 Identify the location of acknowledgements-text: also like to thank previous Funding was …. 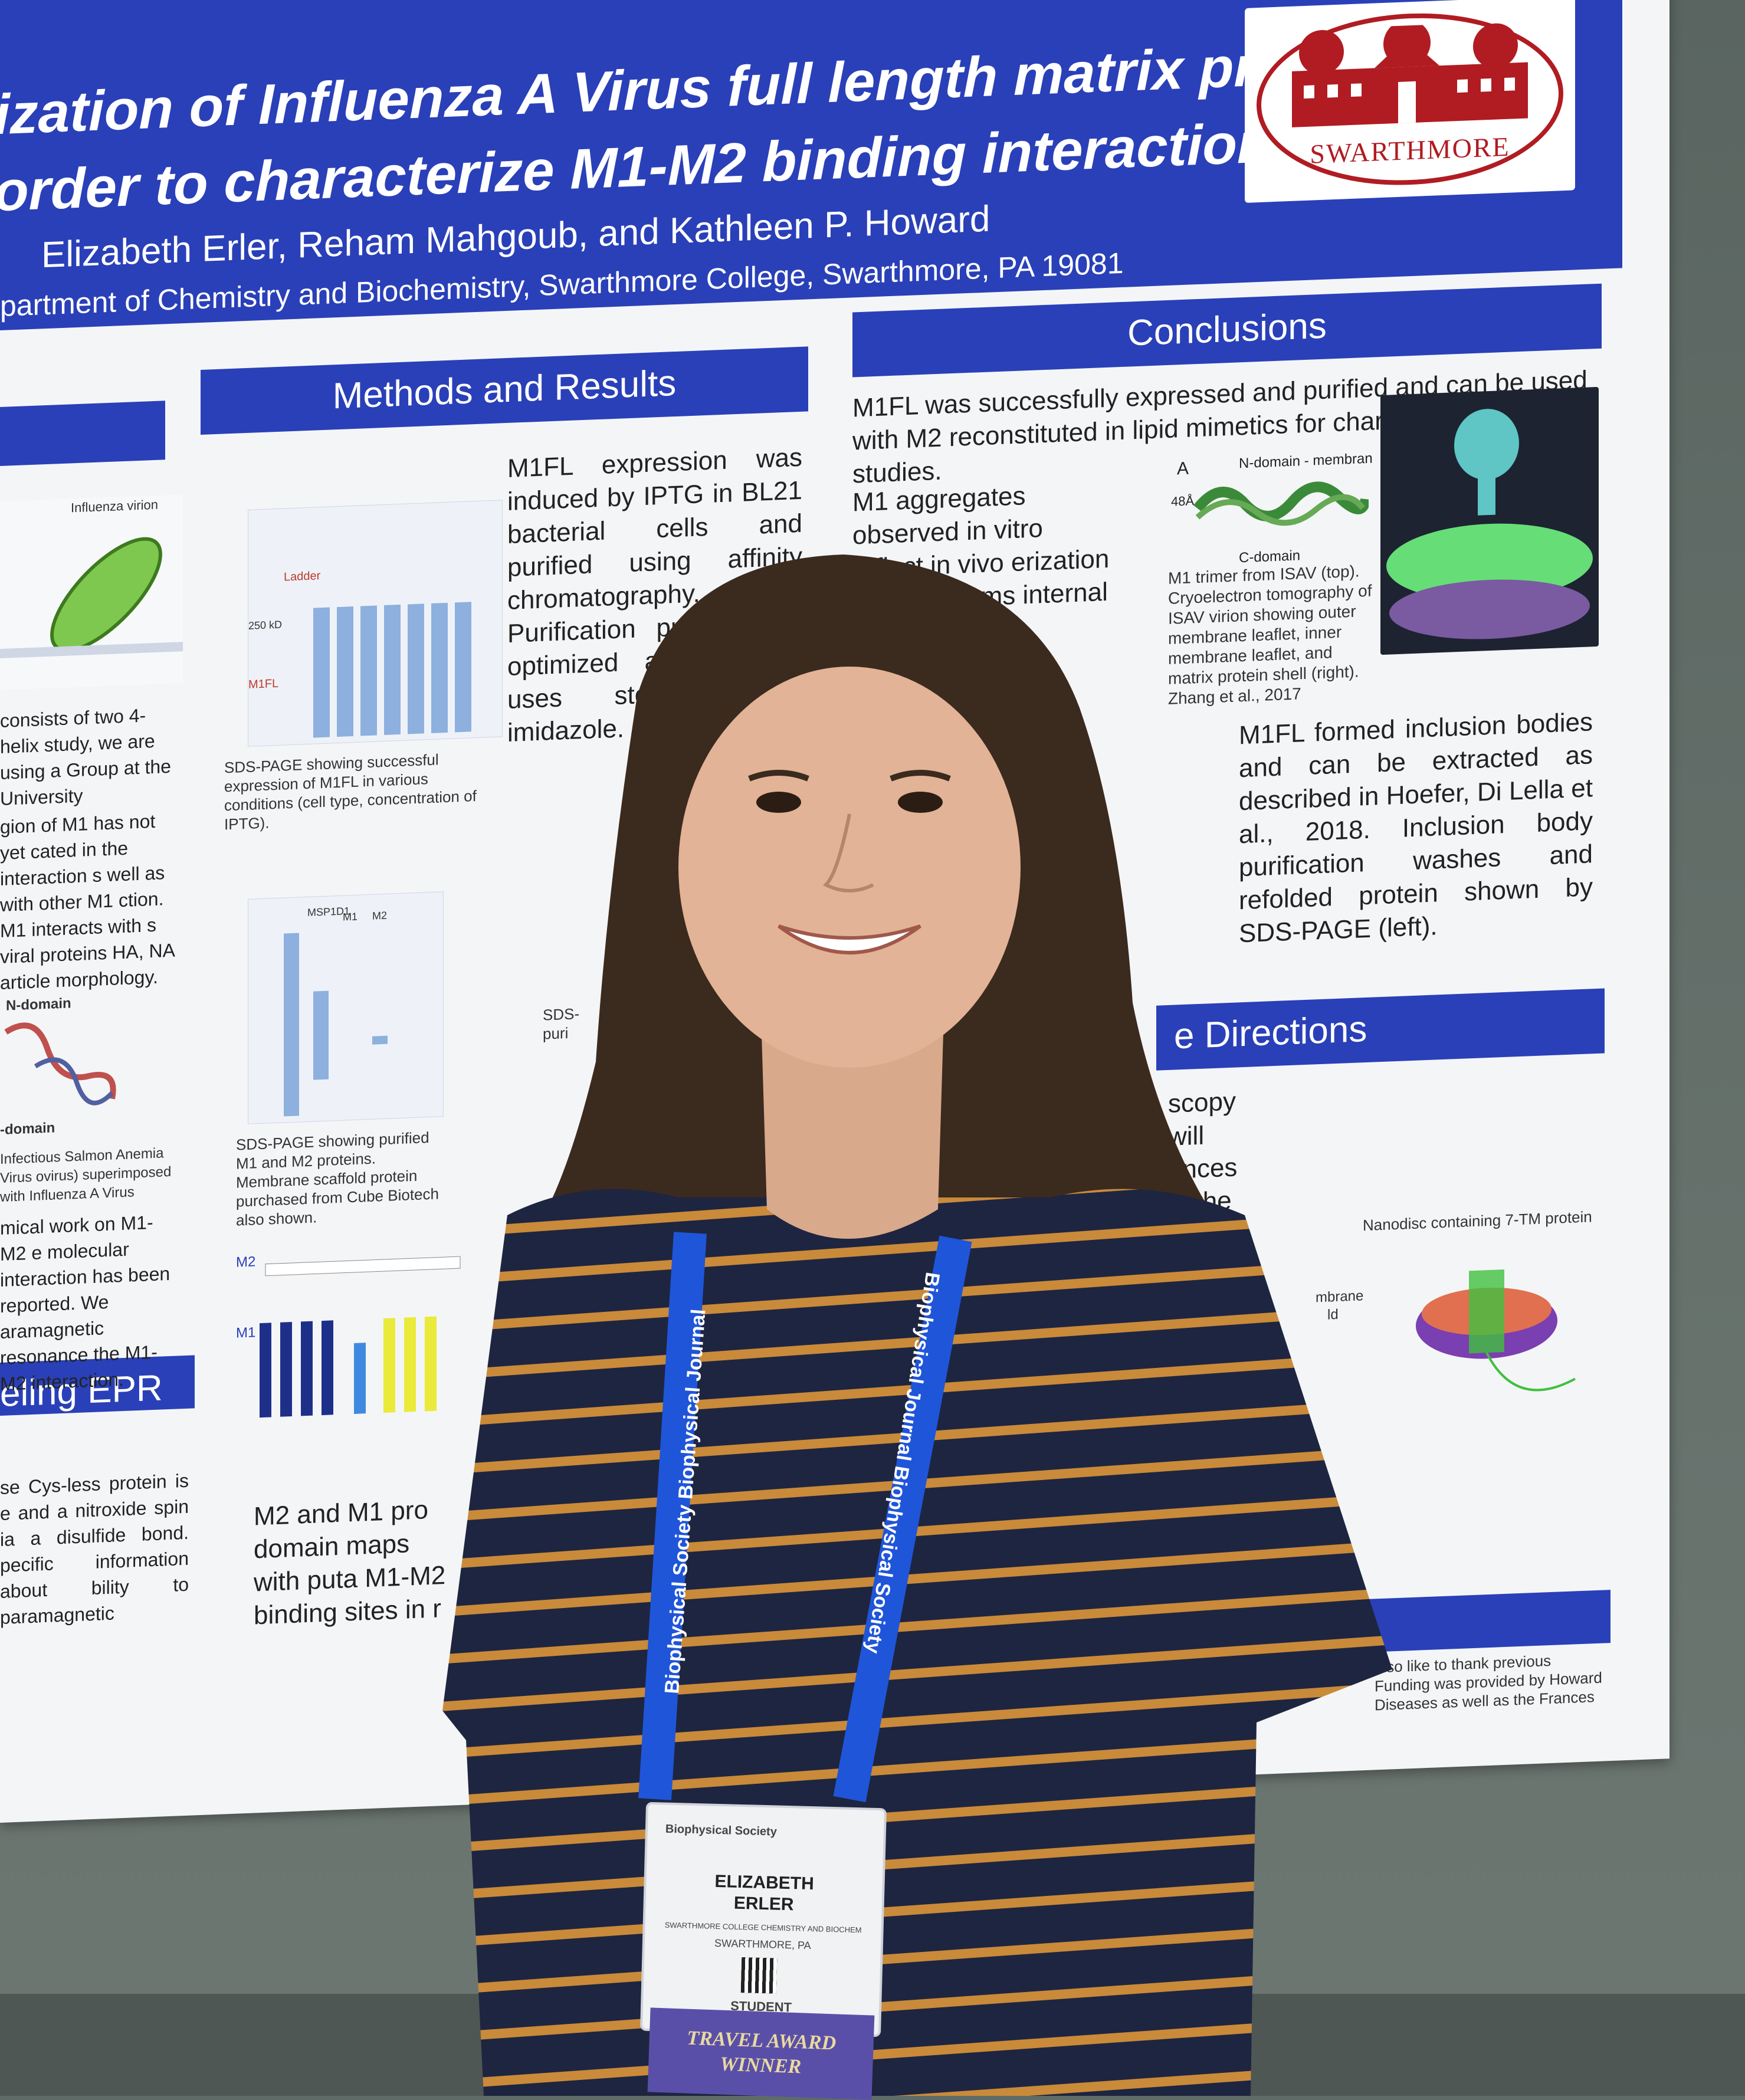
(1489, 1682).